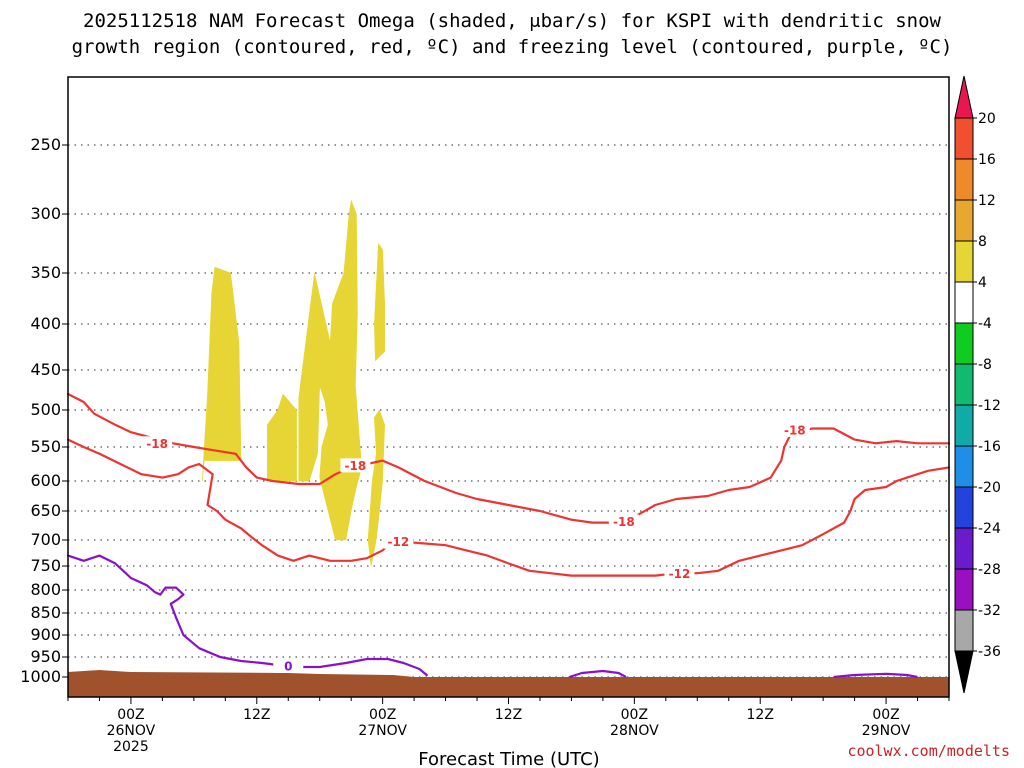 This screenshot has width=1024, height=768. What do you see at coordinates (45, 656) in the screenshot?
I see `y-tick-label-950: 950` at bounding box center [45, 656].